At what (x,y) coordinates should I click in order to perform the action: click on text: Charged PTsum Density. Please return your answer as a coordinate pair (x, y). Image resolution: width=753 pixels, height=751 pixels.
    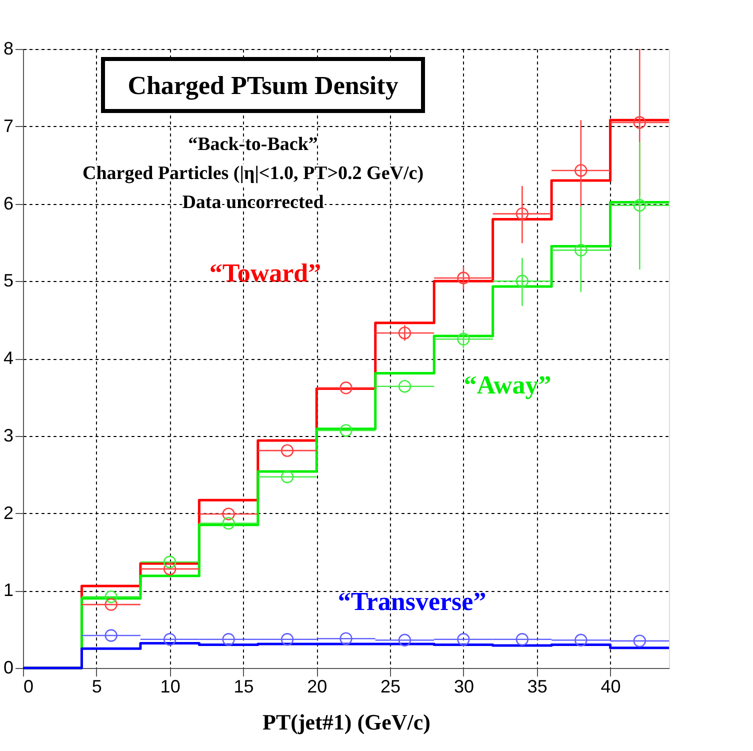
    Looking at the image, I should click on (263, 85).